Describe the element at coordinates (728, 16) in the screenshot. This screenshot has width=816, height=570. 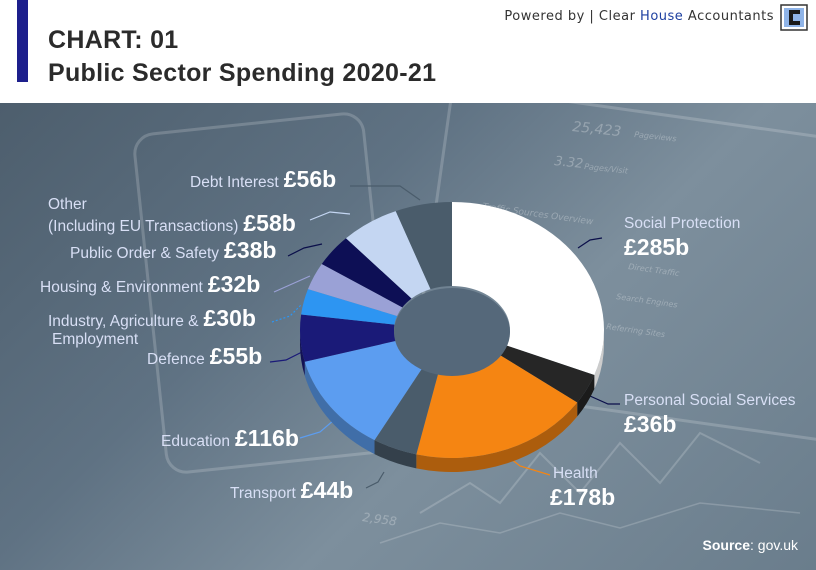
I see `powered-by-suffix: Accountants` at that location.